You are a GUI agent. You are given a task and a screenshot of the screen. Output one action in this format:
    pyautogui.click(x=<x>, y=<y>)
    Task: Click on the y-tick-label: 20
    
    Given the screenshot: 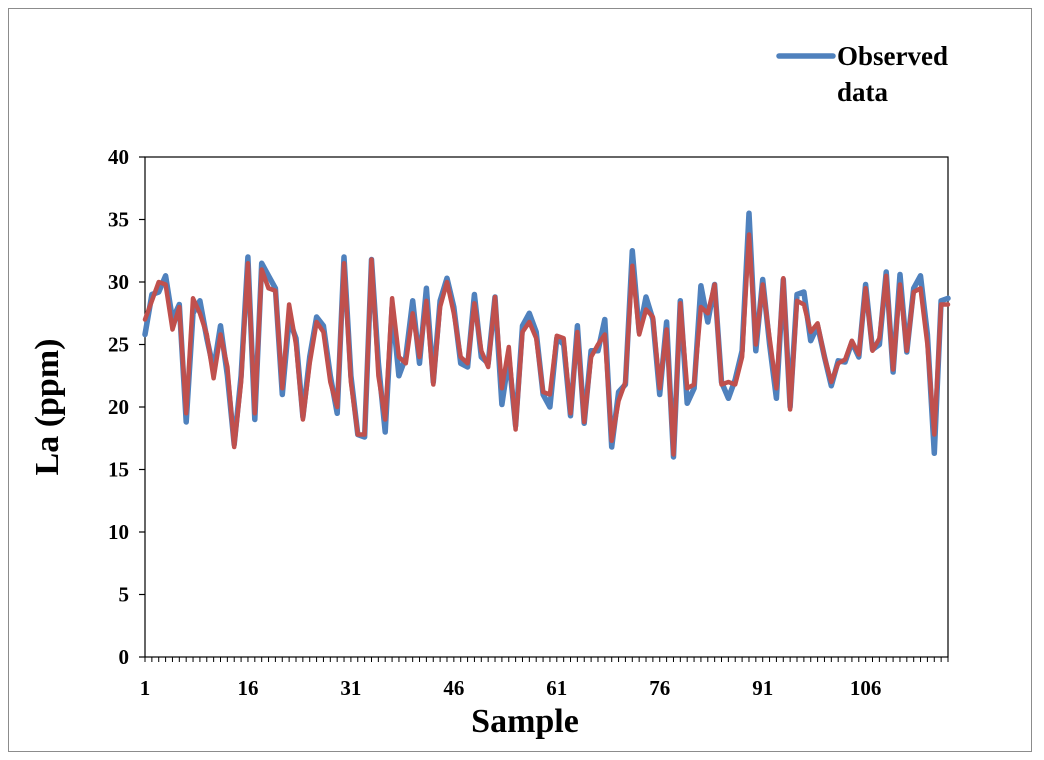 What is the action you would take?
    pyautogui.click(x=118, y=407)
    